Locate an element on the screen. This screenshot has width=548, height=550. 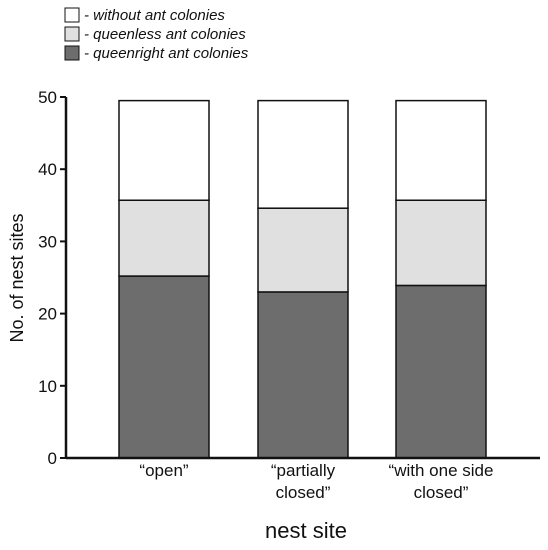
legend-label: - queenless ant colonies is located at coordinates (165, 34).